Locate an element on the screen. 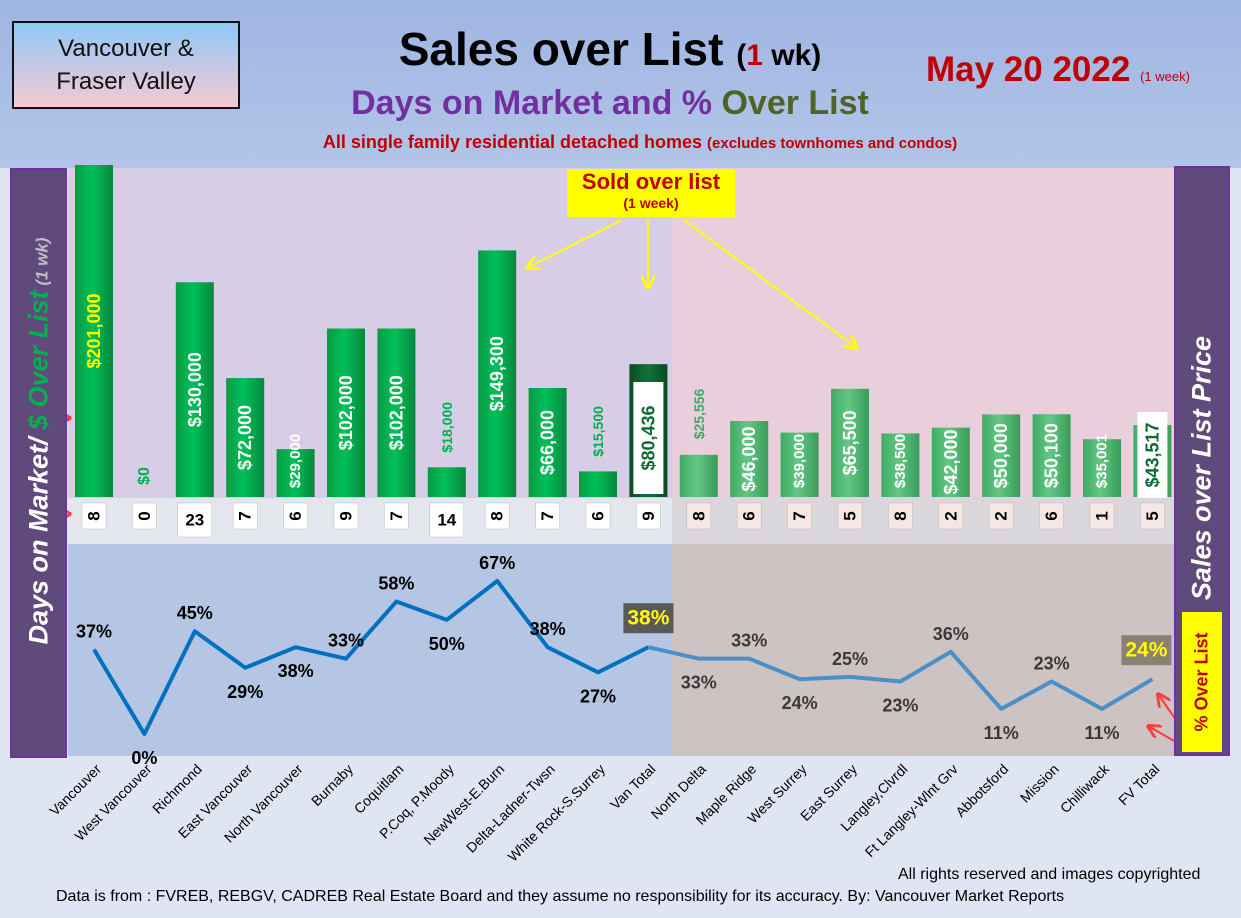 The height and width of the screenshot is (918, 1241). bar-value-label-8: $149,300 is located at coordinates (497, 373).